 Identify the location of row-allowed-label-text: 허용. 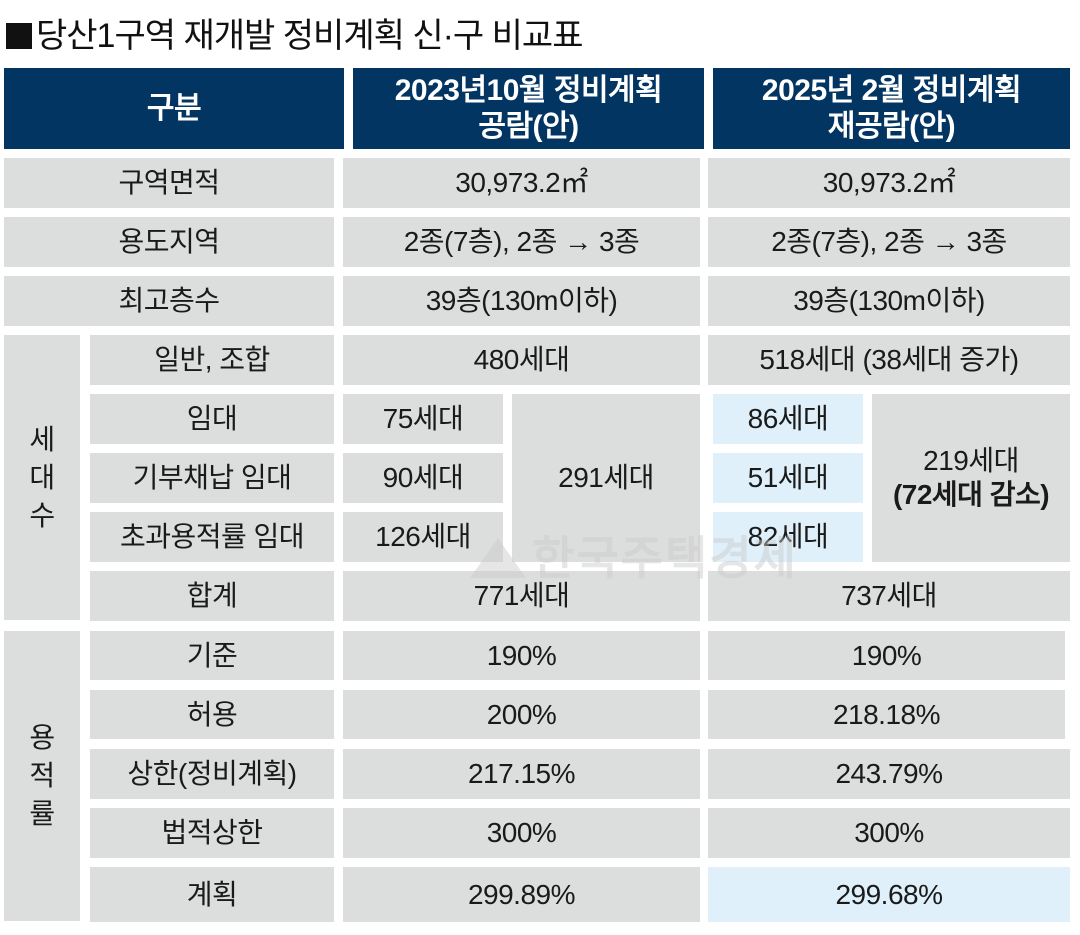
(212, 714).